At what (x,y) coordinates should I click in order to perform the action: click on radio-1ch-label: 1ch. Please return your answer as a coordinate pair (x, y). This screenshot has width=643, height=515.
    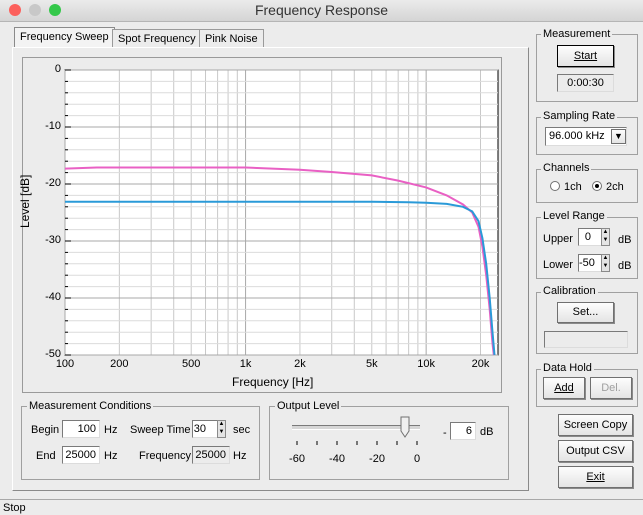
    Looking at the image, I should click on (573, 187).